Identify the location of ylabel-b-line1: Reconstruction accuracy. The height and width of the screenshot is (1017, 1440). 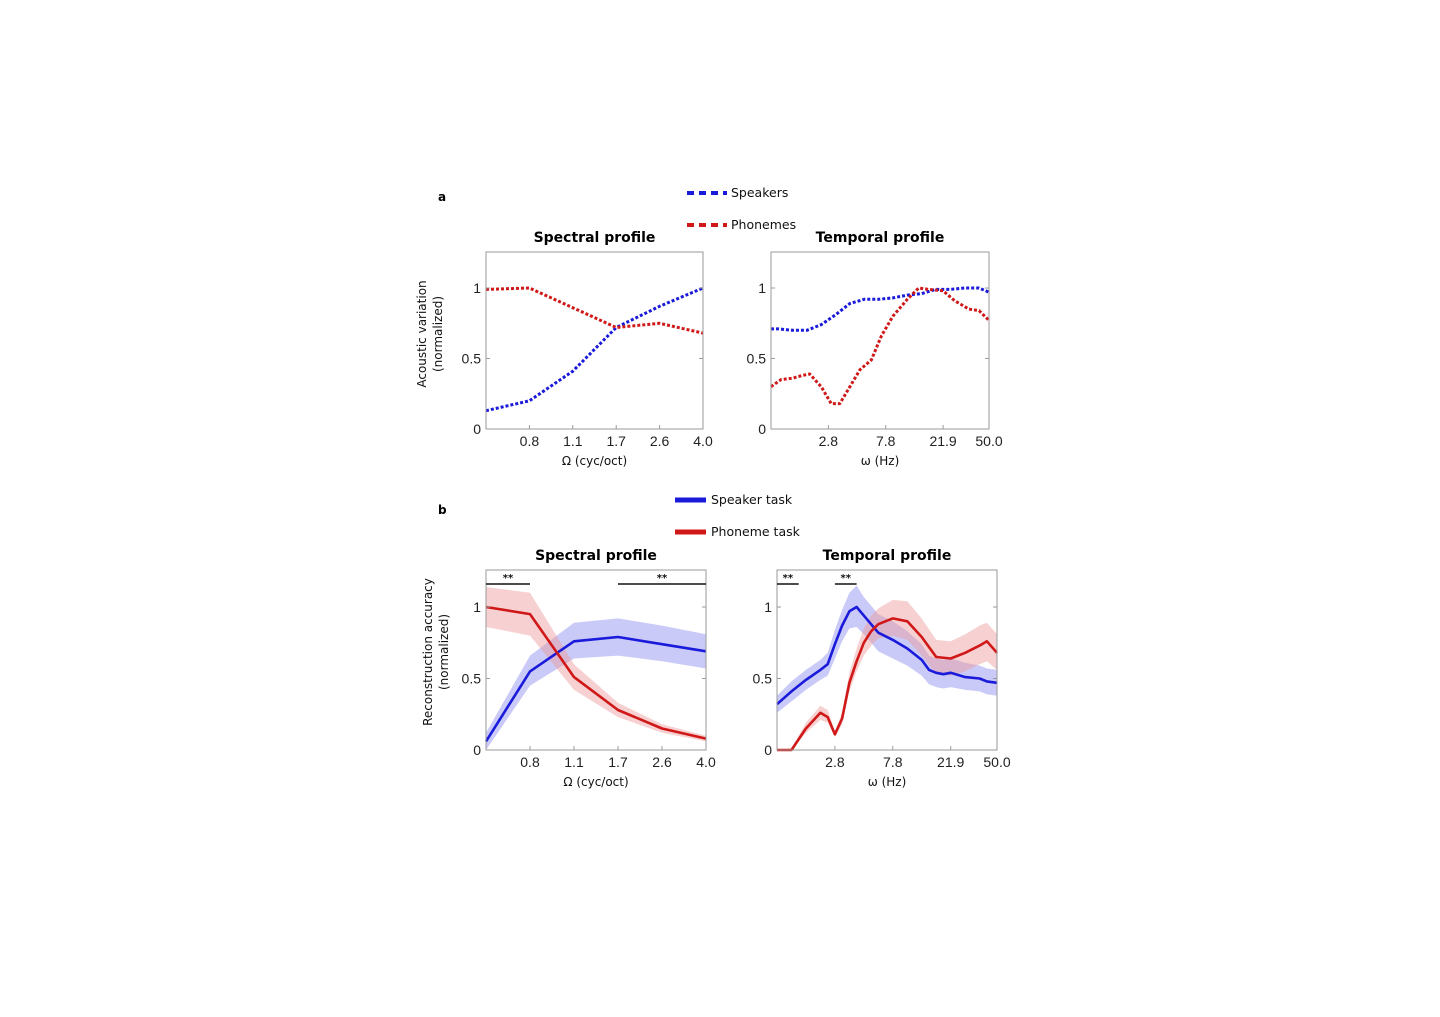
(428, 652).